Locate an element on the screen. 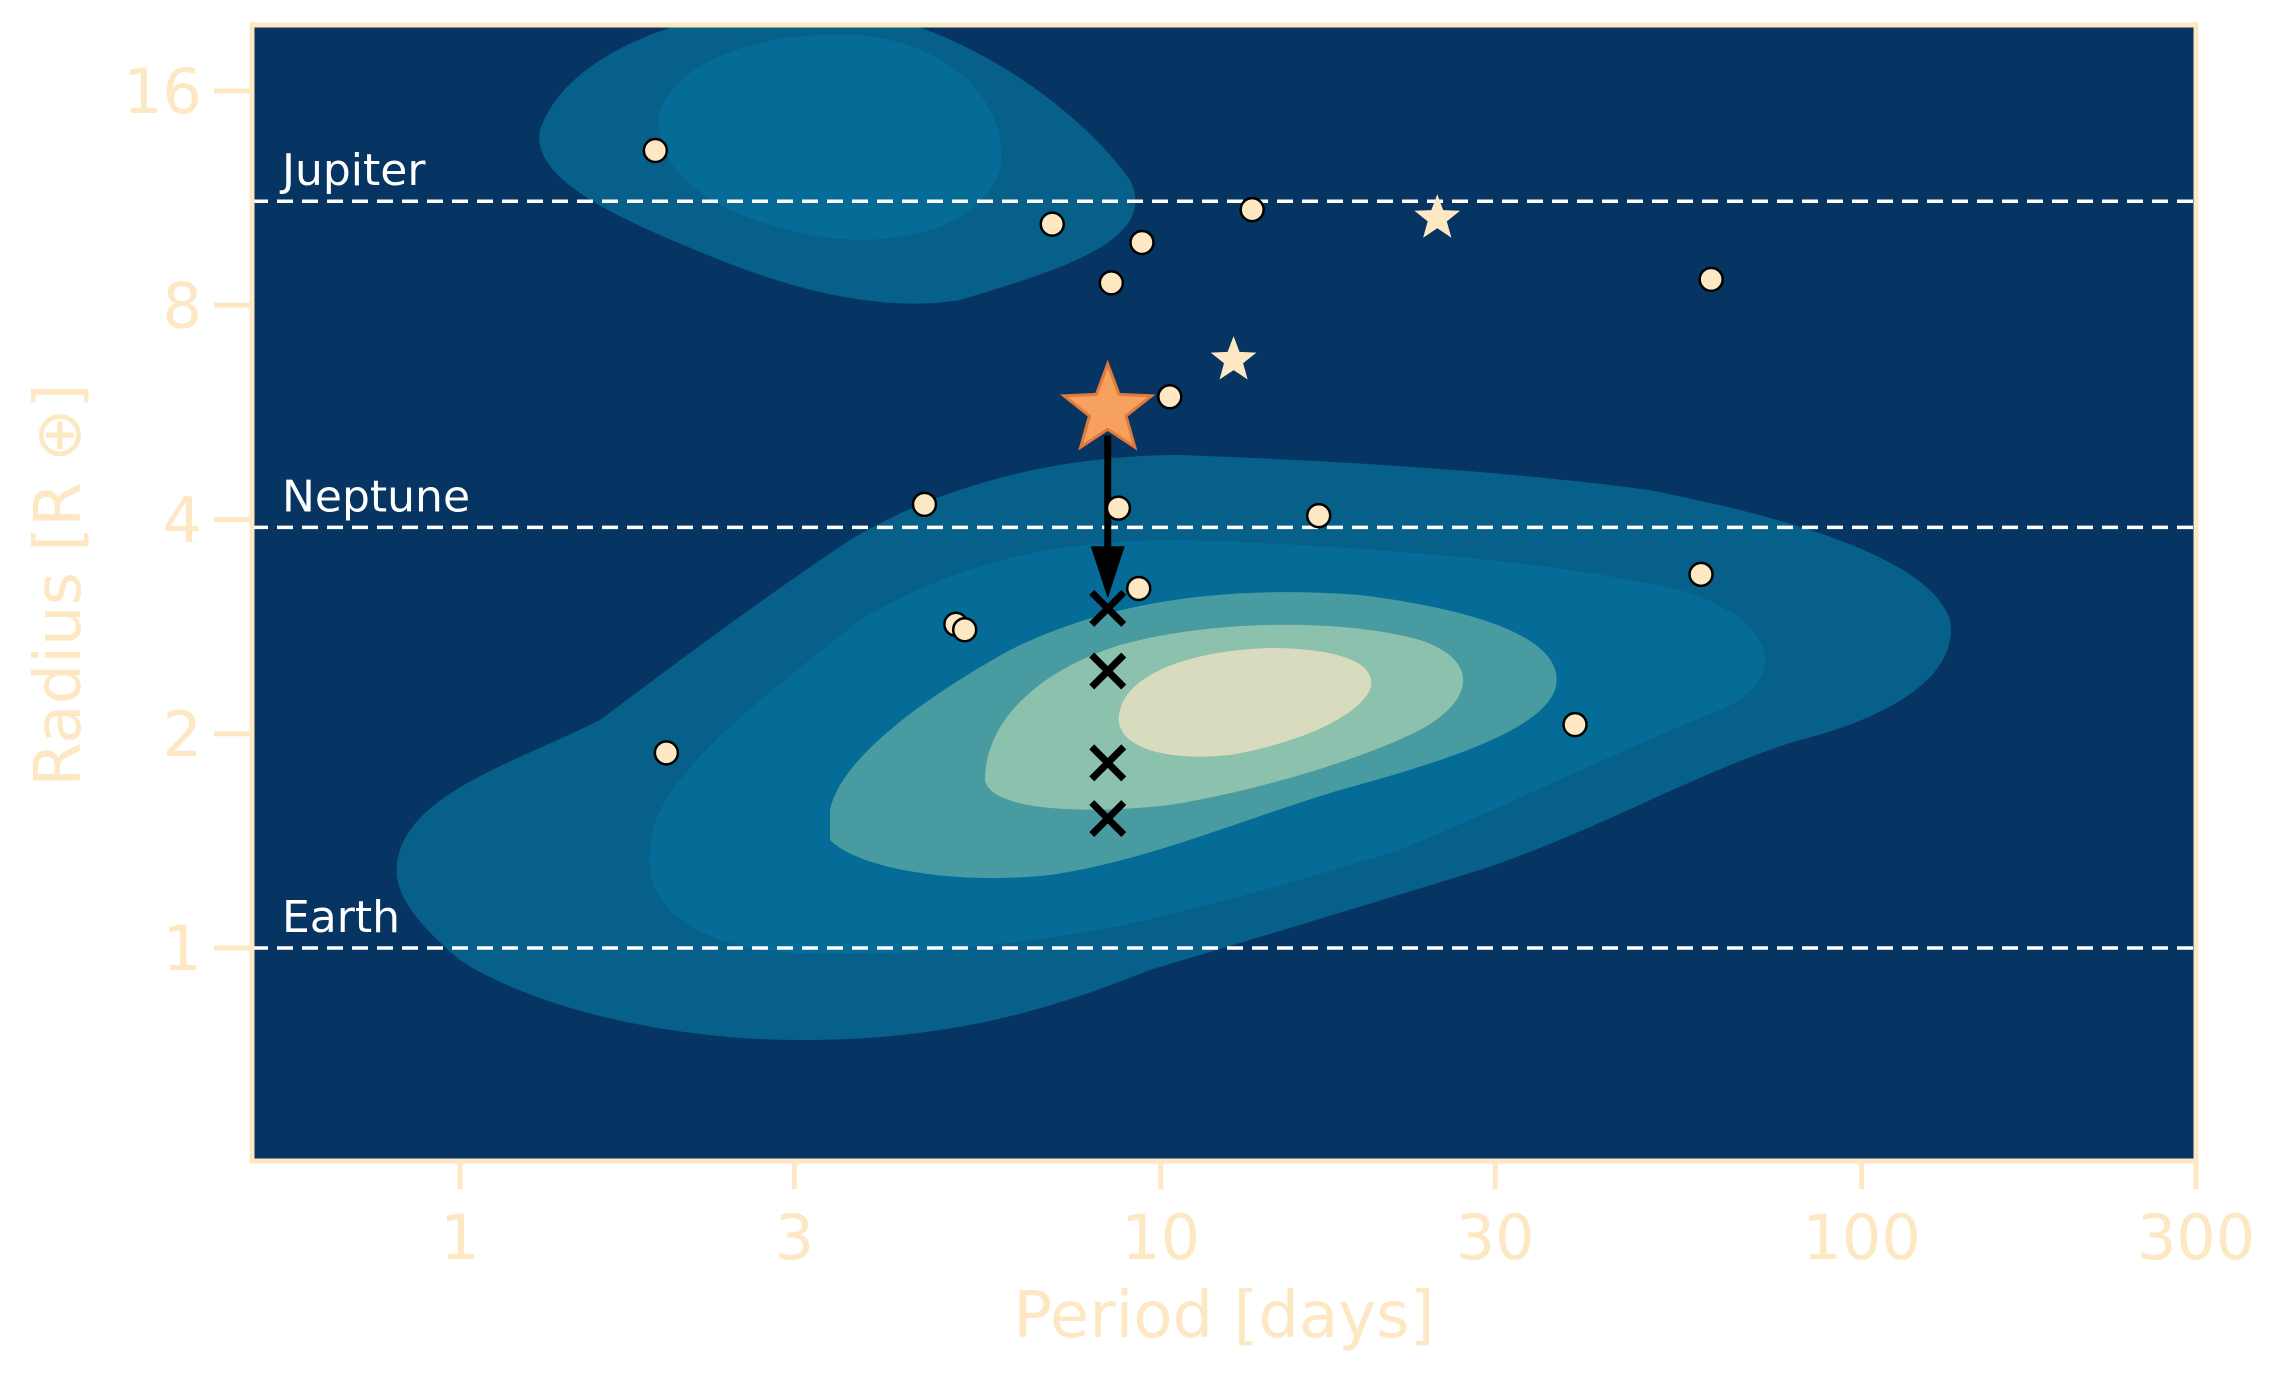  y-tick-label-3: 8 is located at coordinates (182, 305).